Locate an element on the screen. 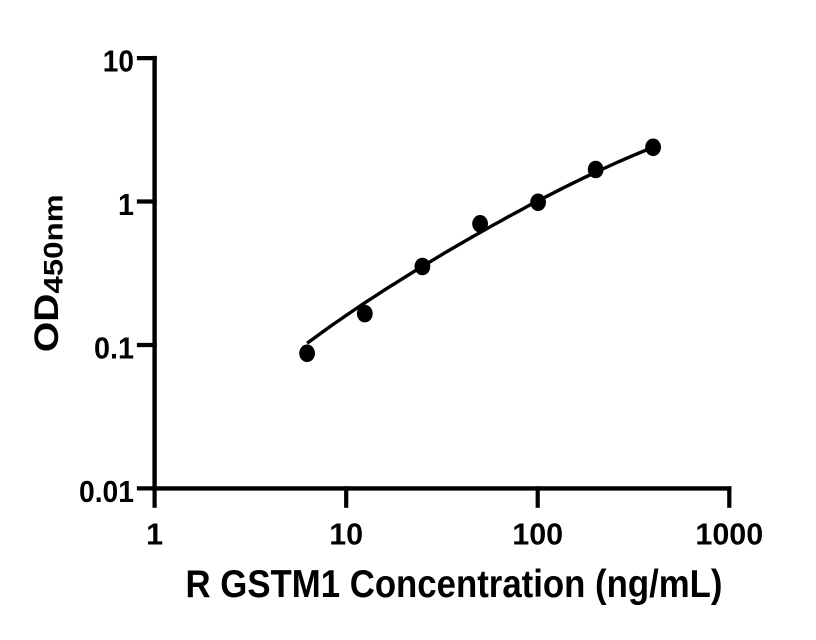 This screenshot has height=640, width=816. svg-text: OD450nm is located at coordinates (48, 273).